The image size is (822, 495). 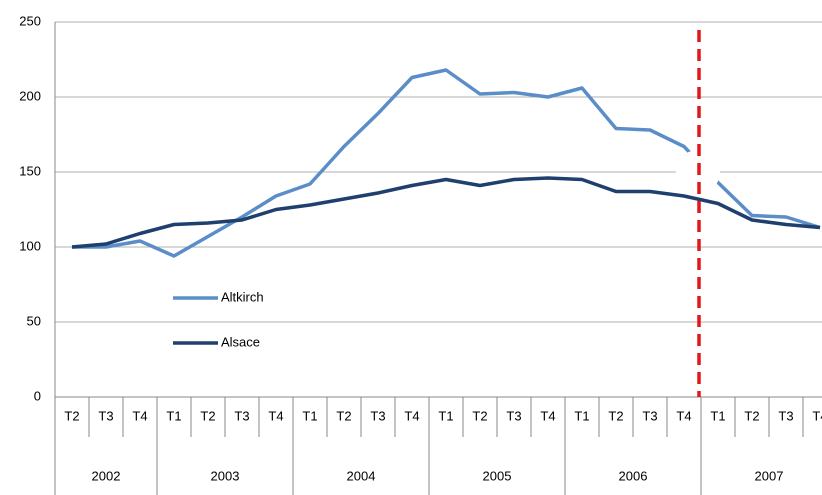 What do you see at coordinates (633, 475) in the screenshot?
I see `group-label: 2006` at bounding box center [633, 475].